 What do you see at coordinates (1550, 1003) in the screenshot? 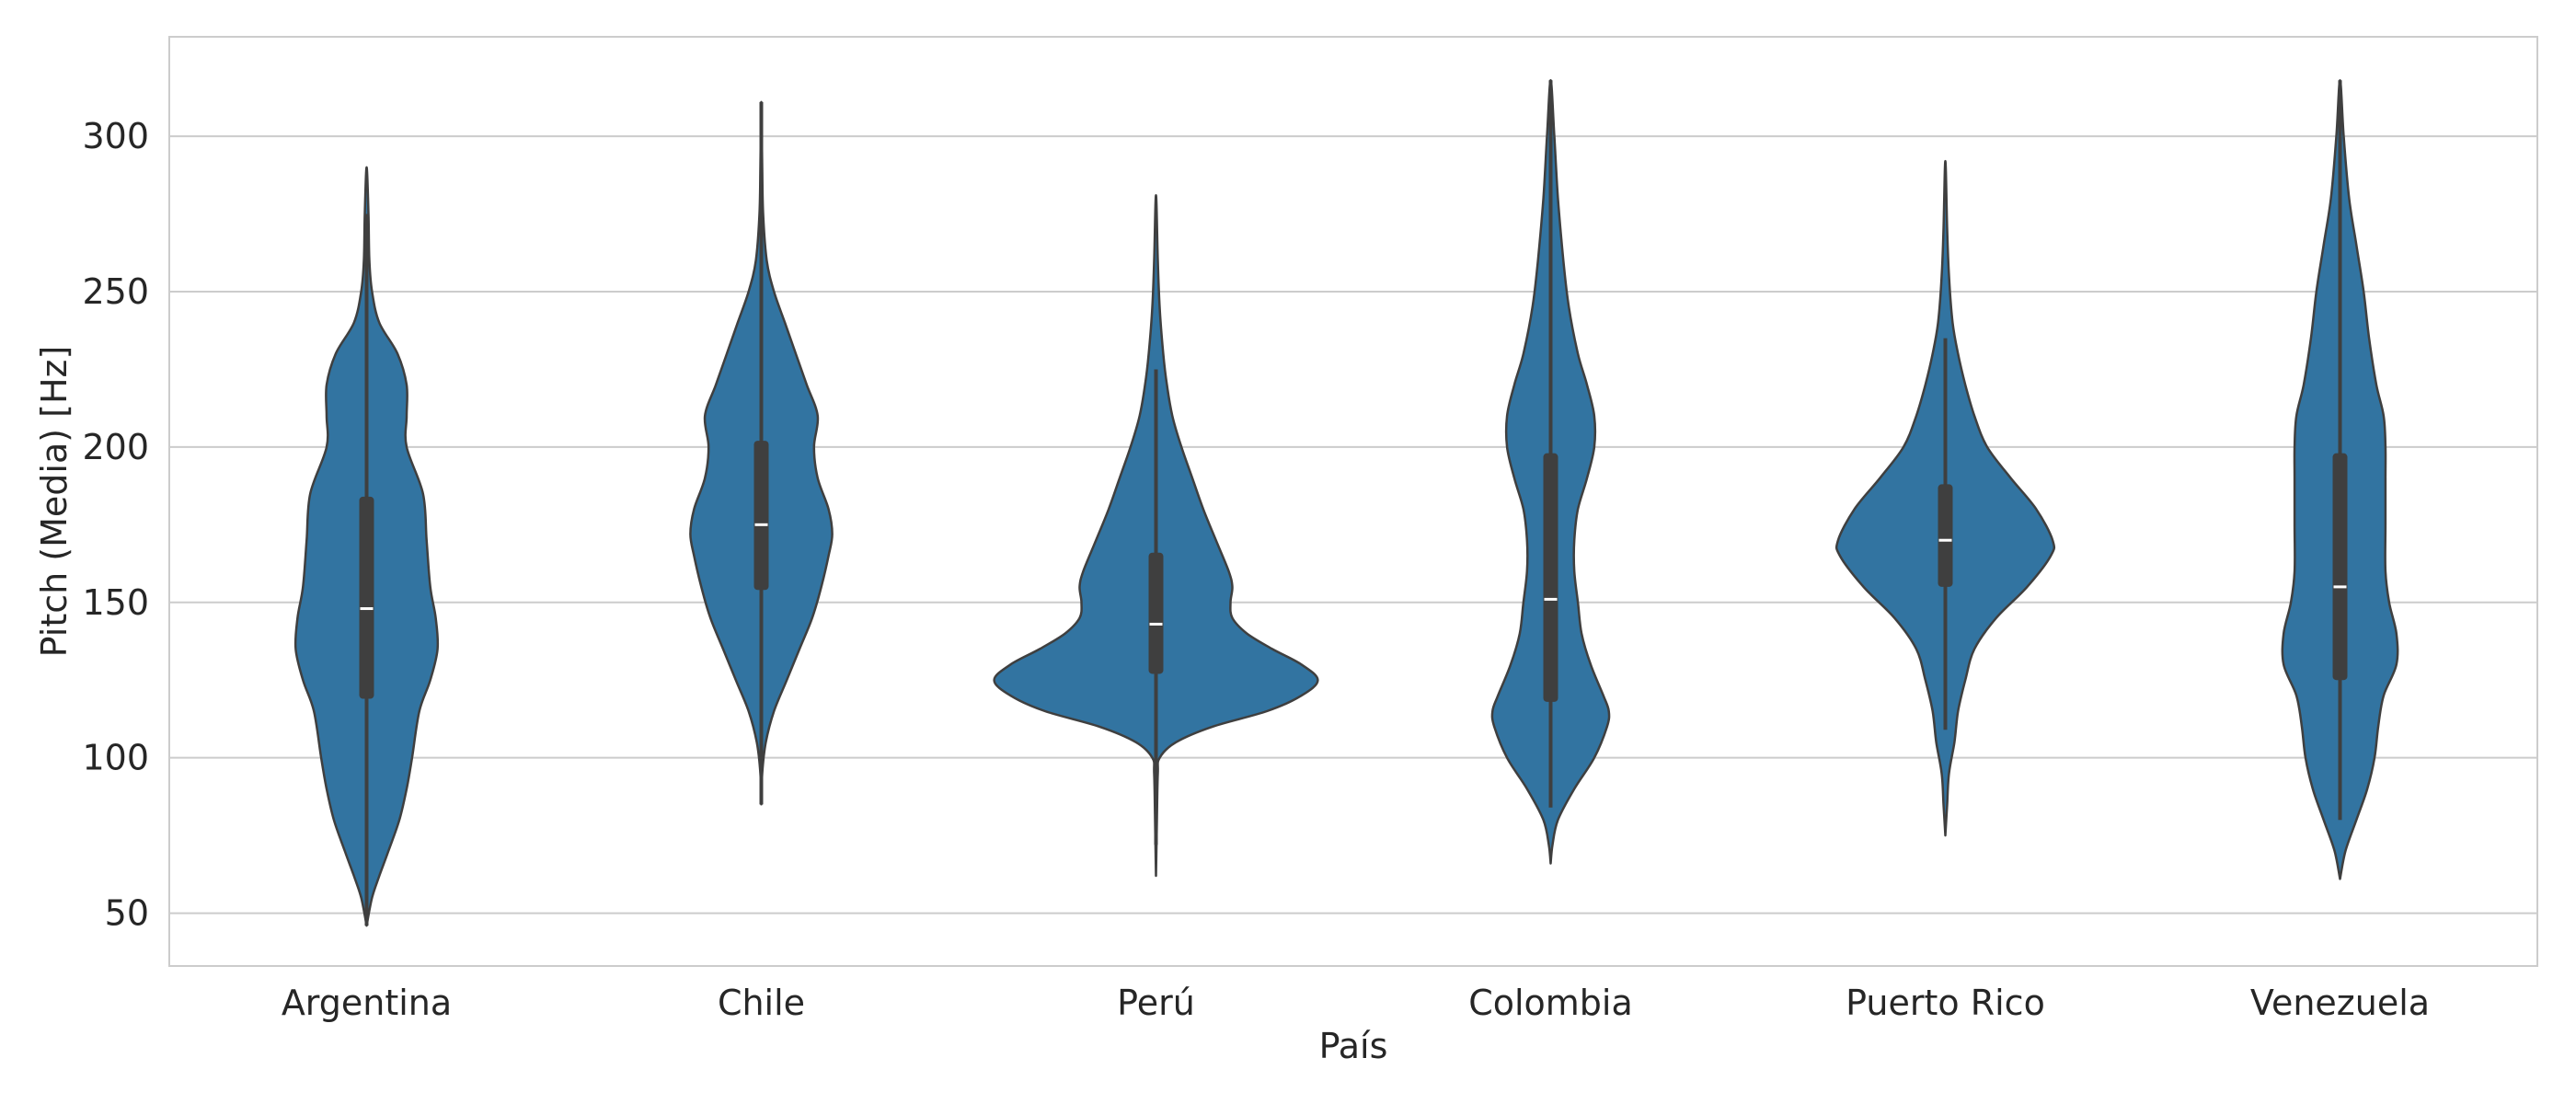
I see `x-tick-label: Colombia` at bounding box center [1550, 1003].